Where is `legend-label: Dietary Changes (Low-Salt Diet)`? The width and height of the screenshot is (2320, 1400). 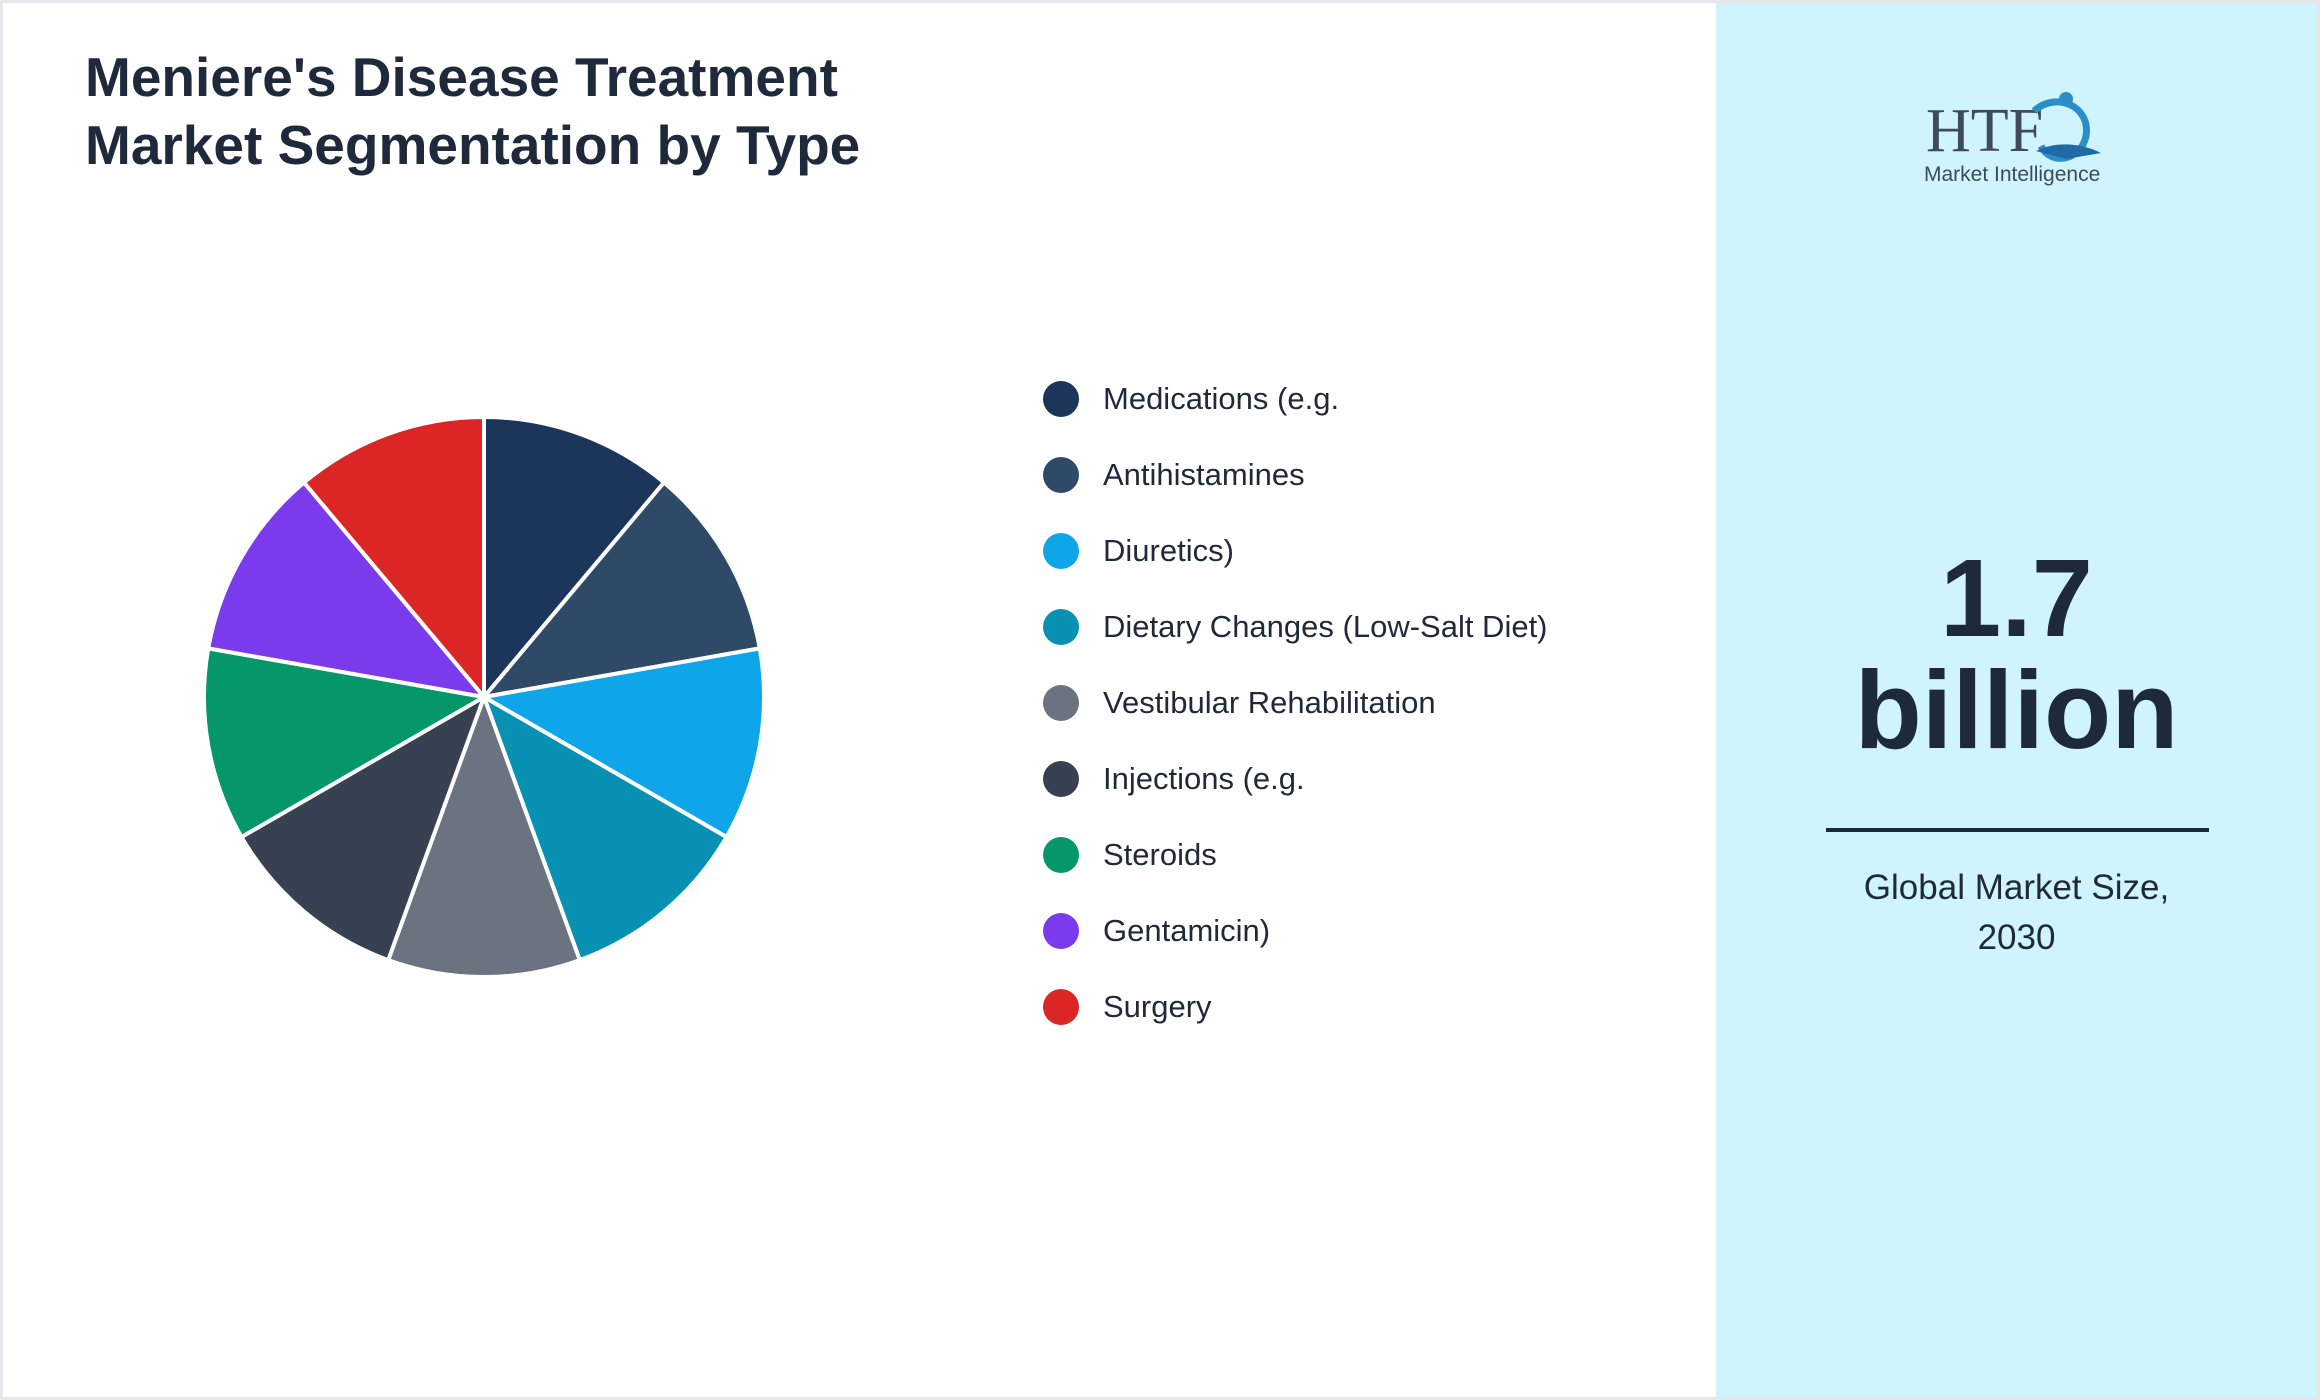
legend-label: Dietary Changes (Low-Salt Diet) is located at coordinates (1325, 626).